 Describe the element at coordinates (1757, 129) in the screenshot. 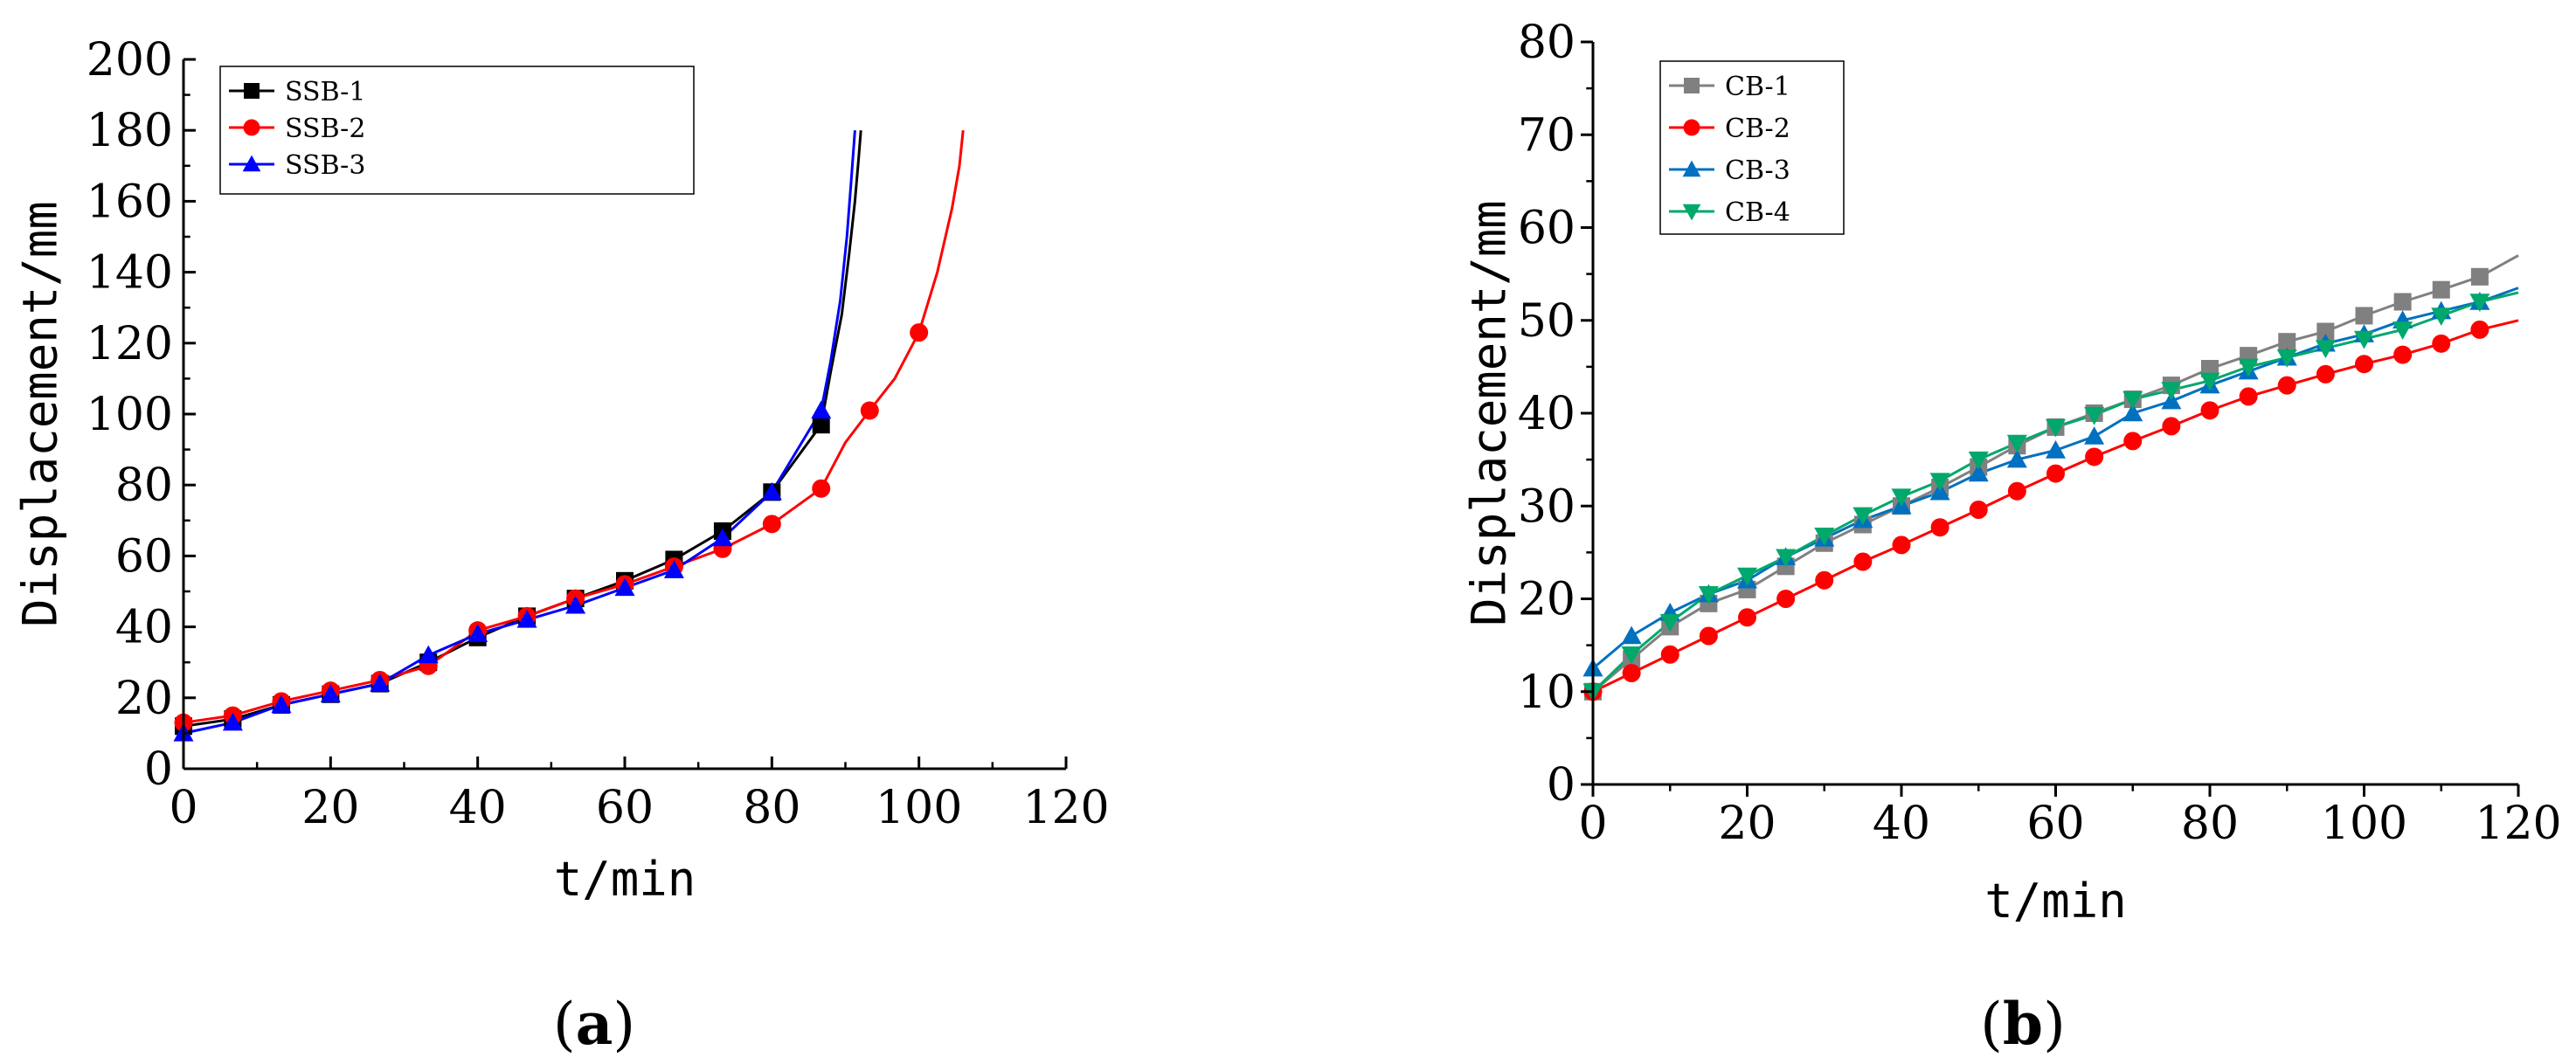

I see `legend-label-cb-2: CB-2` at that location.